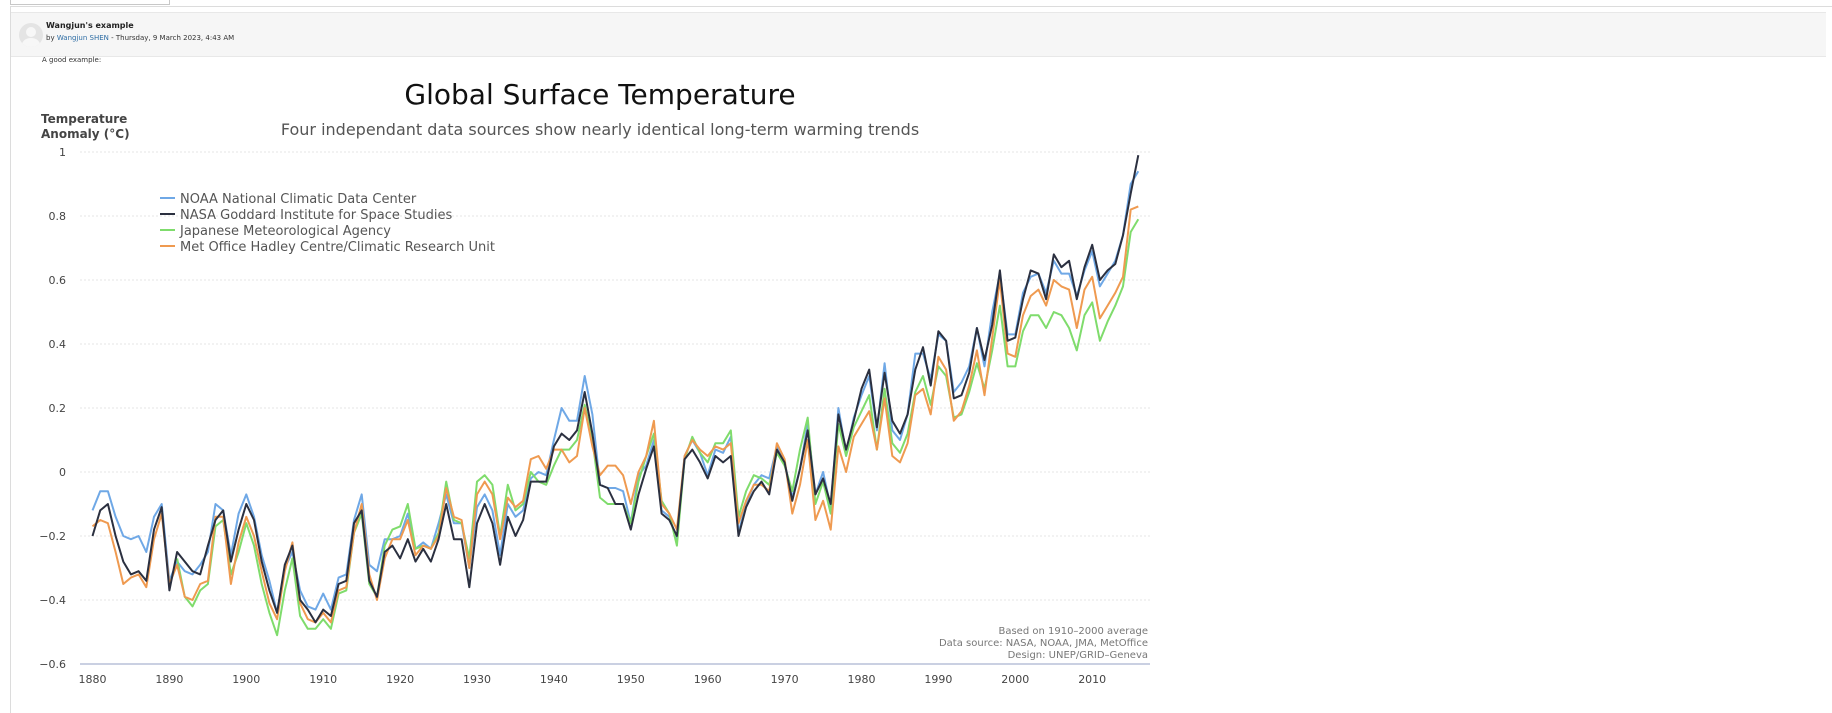 The image size is (1832, 713). Describe the element at coordinates (1078, 655) in the screenshot. I see `chart-note: Design: UNEP/GRID–Geneva` at that location.